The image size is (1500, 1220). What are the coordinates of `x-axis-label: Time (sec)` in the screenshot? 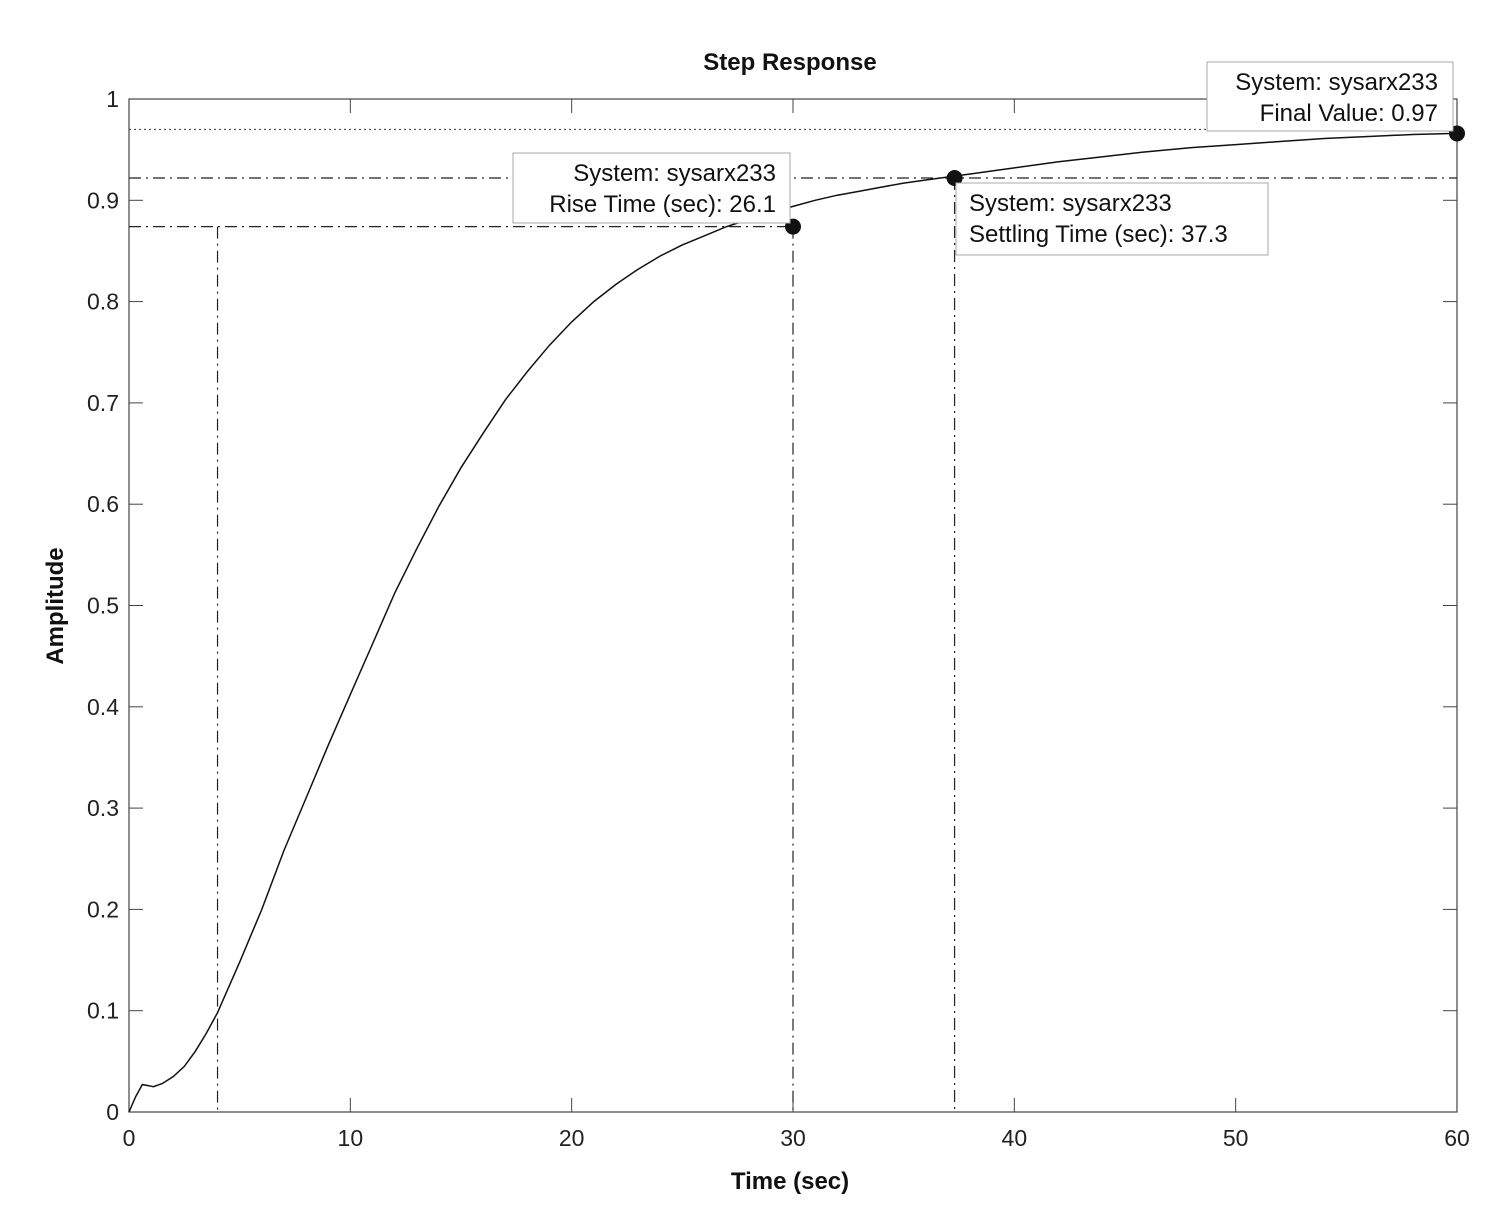 It's located at (790, 1181).